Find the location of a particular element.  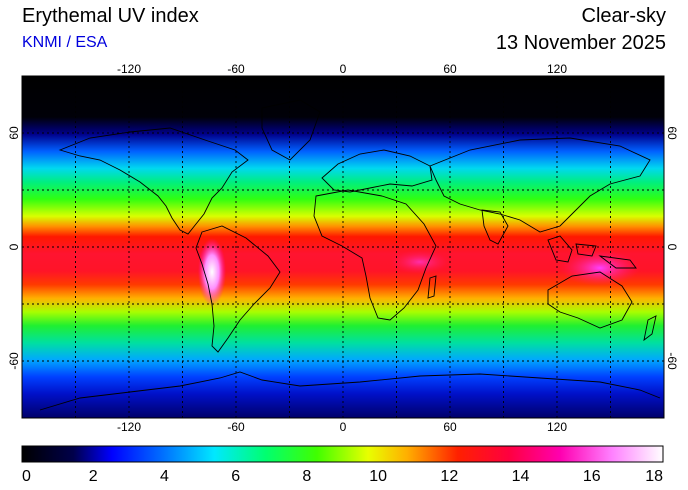

lat-tick-right-label: 0 is located at coordinates (672, 247).